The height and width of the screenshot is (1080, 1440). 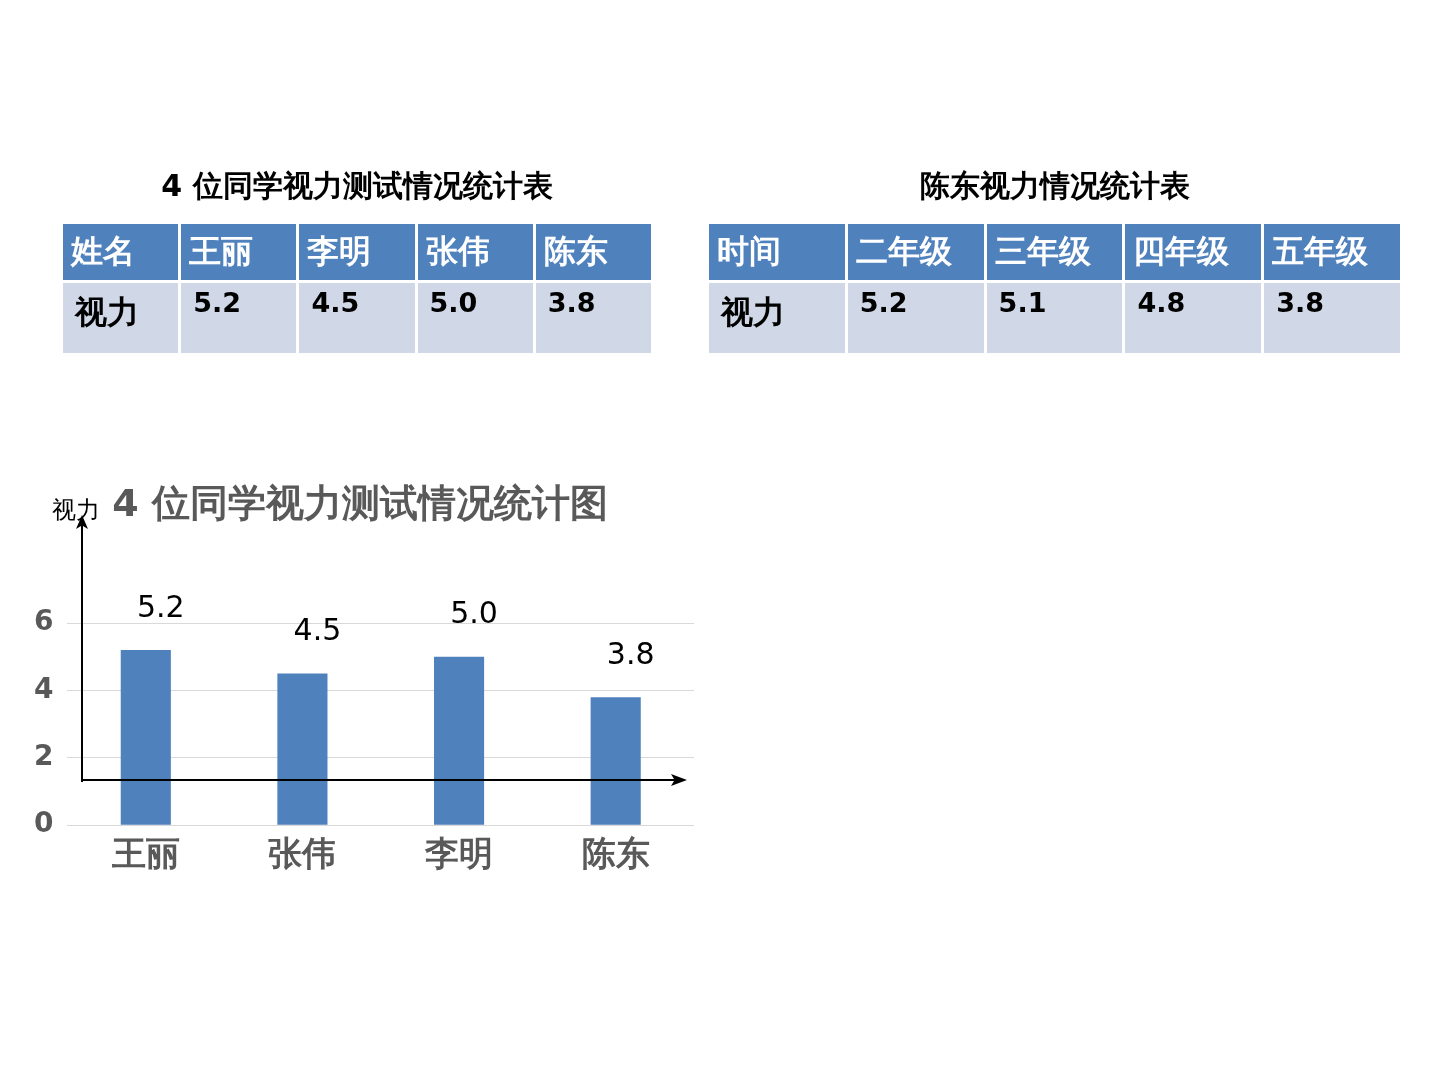 What do you see at coordinates (475, 252) in the screenshot?
I see `category-label: 张伟` at bounding box center [475, 252].